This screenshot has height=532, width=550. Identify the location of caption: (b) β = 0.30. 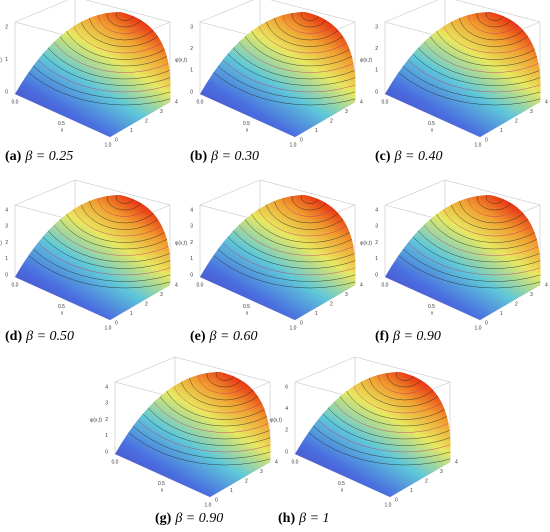
(224, 156).